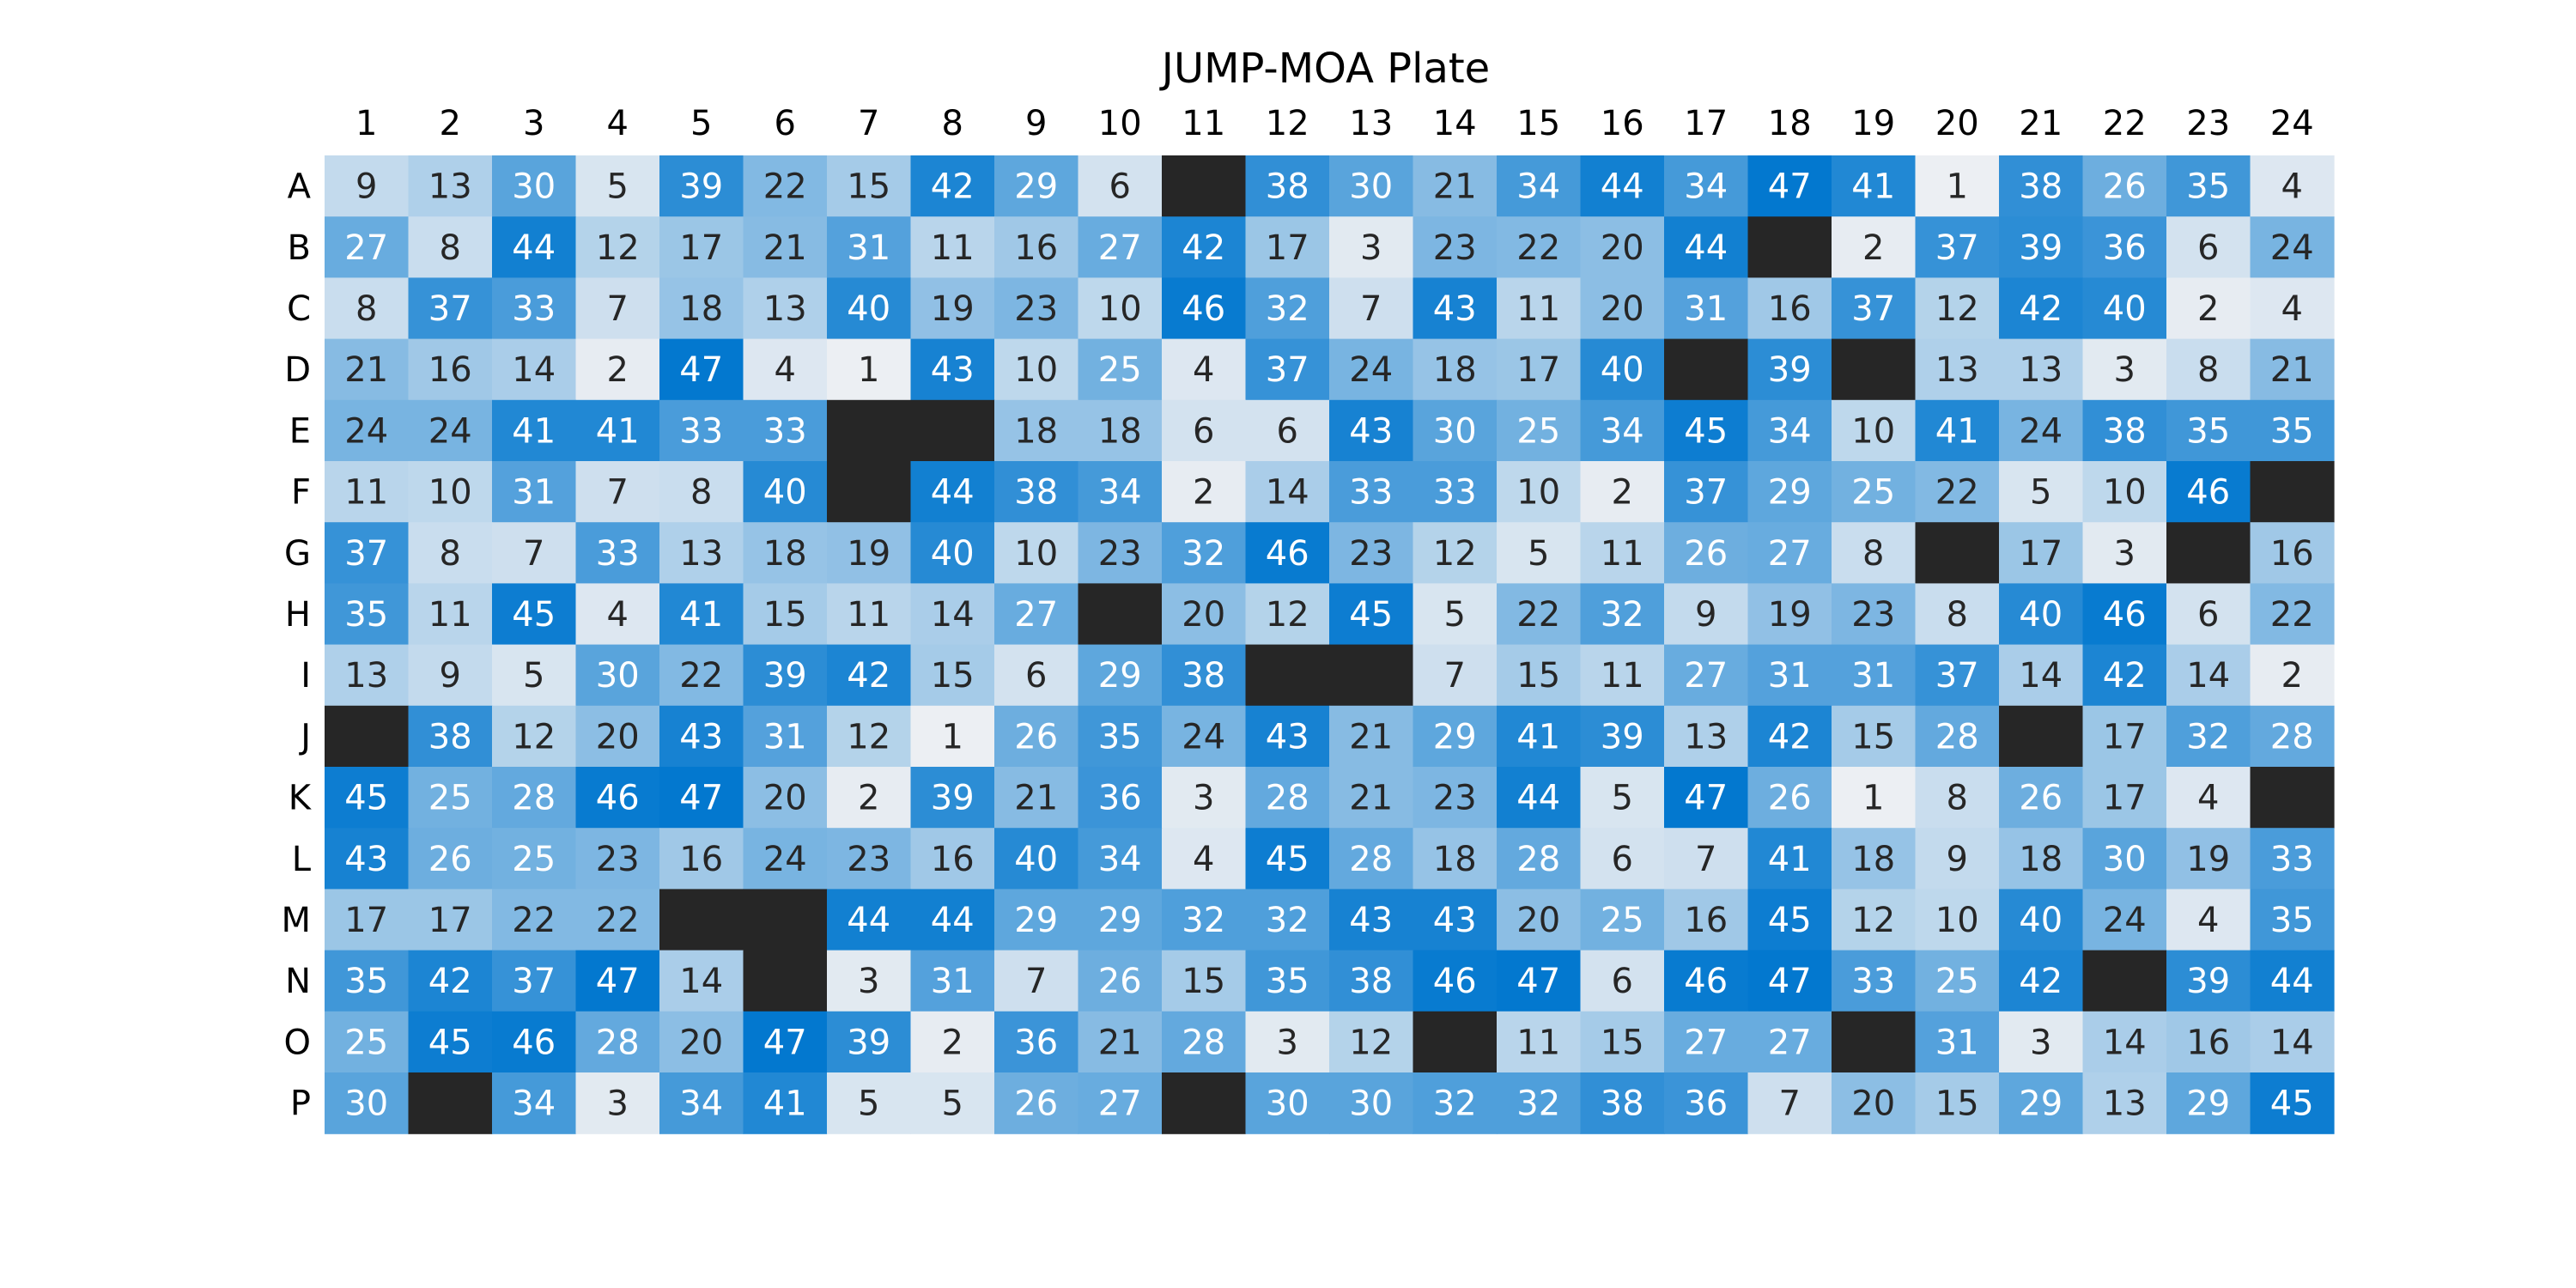  I want to click on well-value-G2: 8, so click(450, 554).